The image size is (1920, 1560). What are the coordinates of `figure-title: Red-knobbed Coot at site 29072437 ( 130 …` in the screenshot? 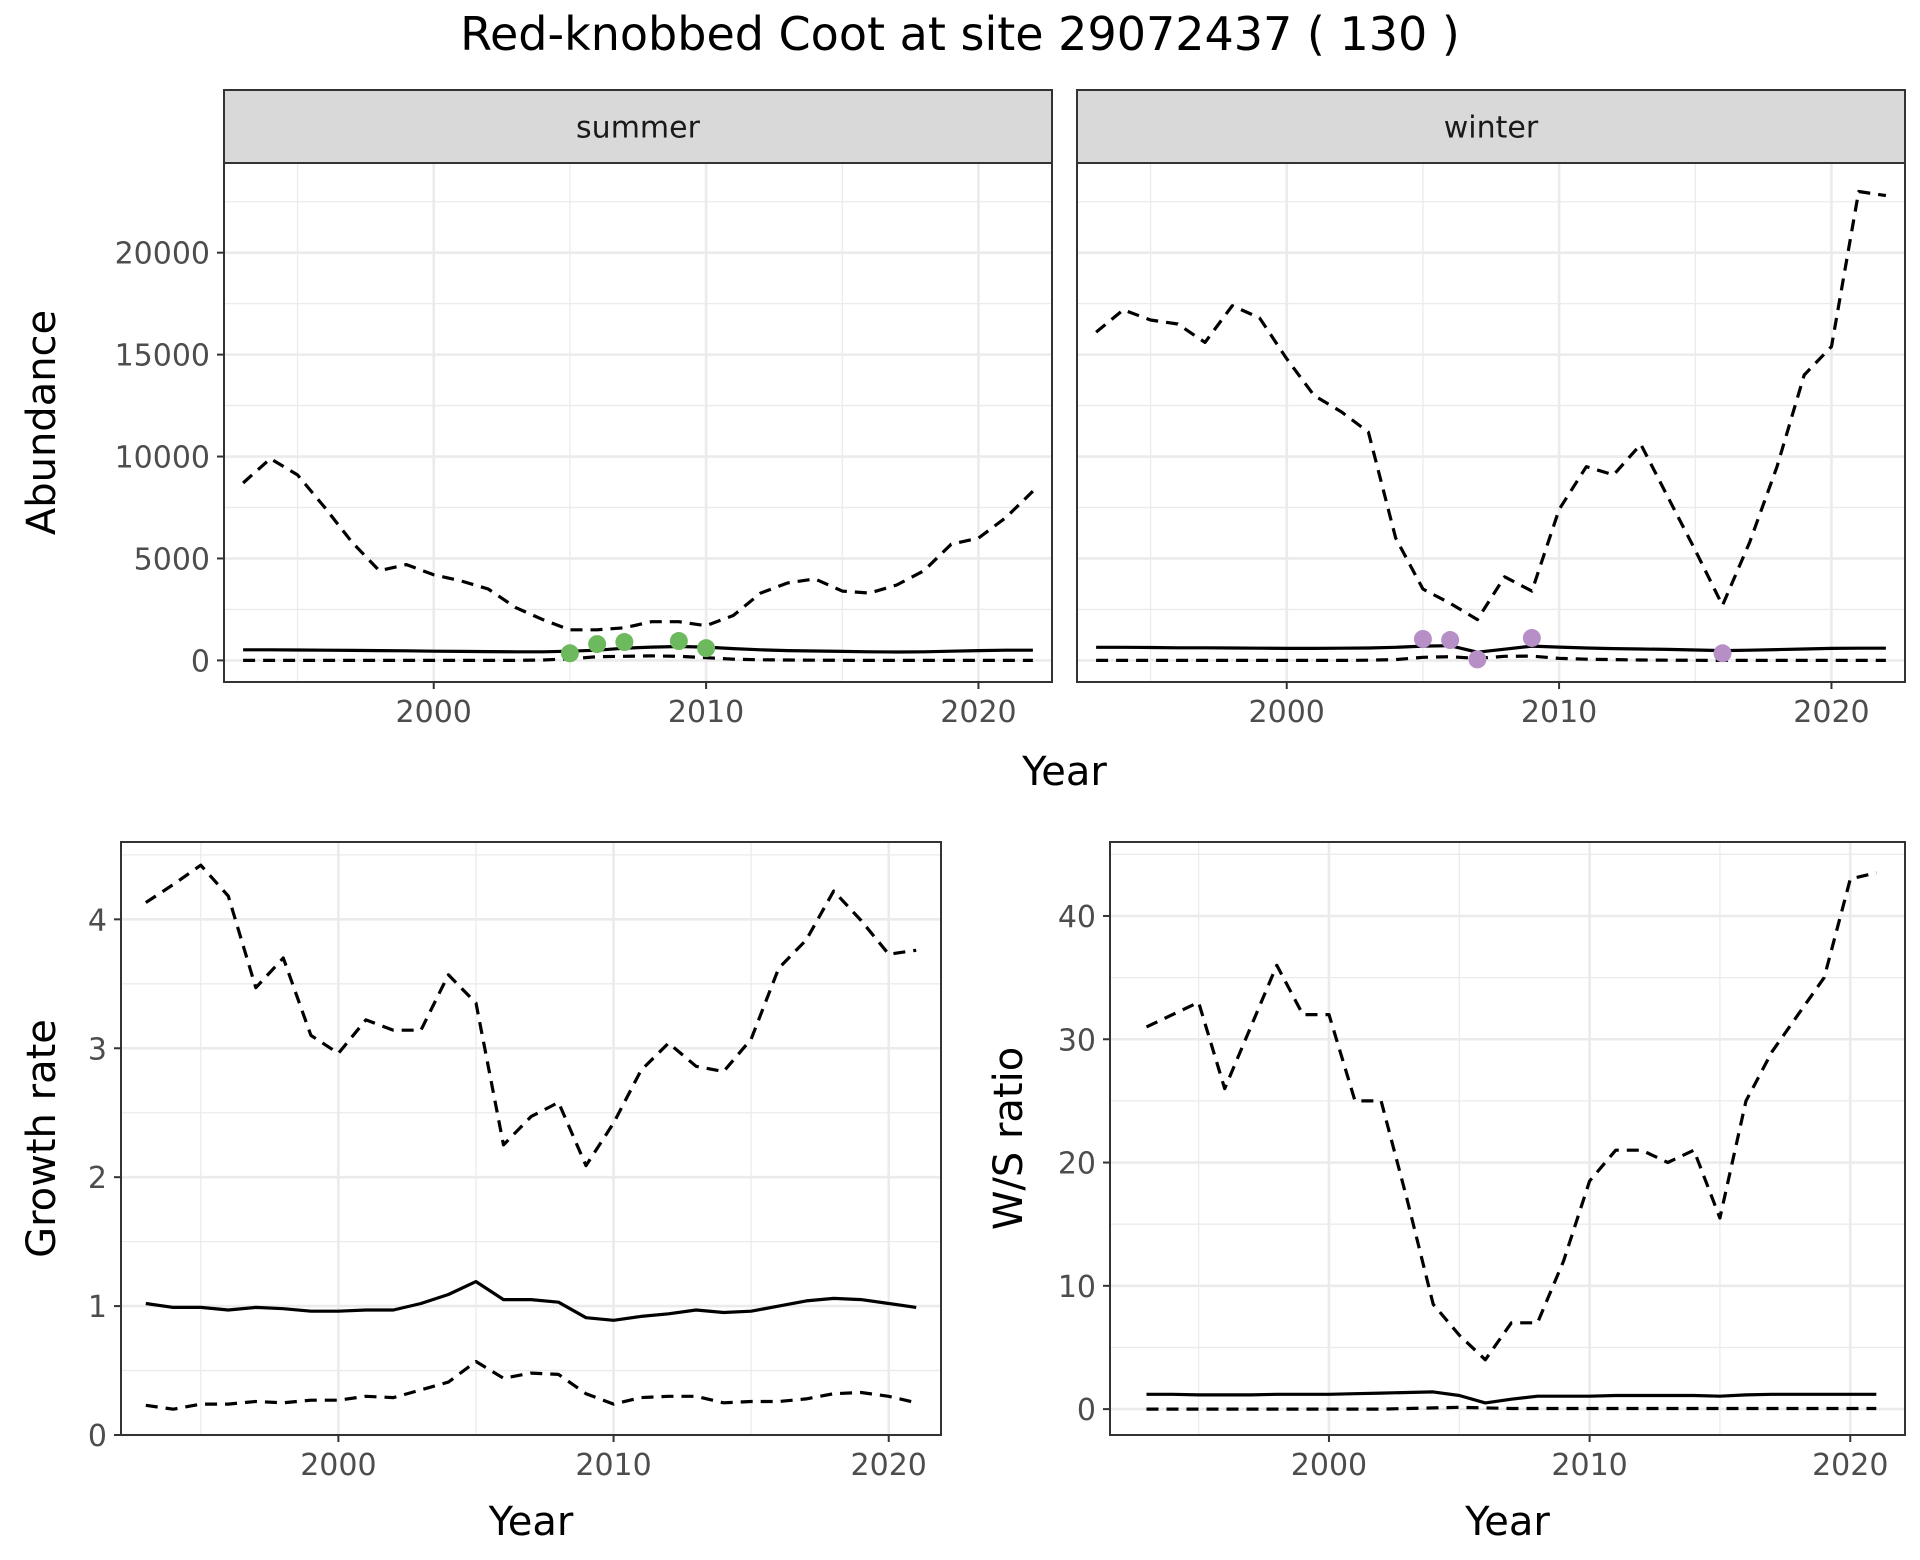 It's located at (960, 34).